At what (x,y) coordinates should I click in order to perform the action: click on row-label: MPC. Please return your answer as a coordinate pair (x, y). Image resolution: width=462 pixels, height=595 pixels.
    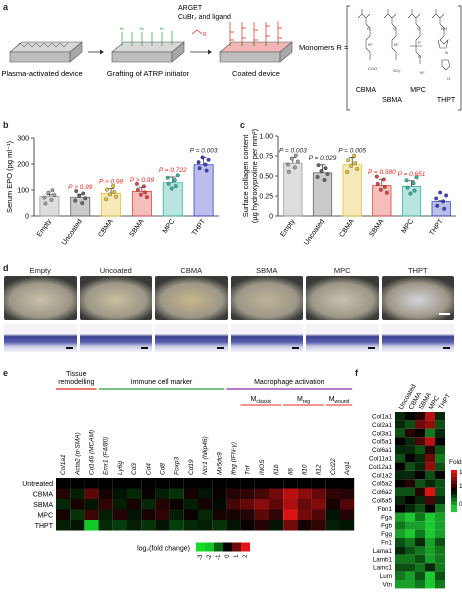
    Looking at the image, I should click on (45, 515).